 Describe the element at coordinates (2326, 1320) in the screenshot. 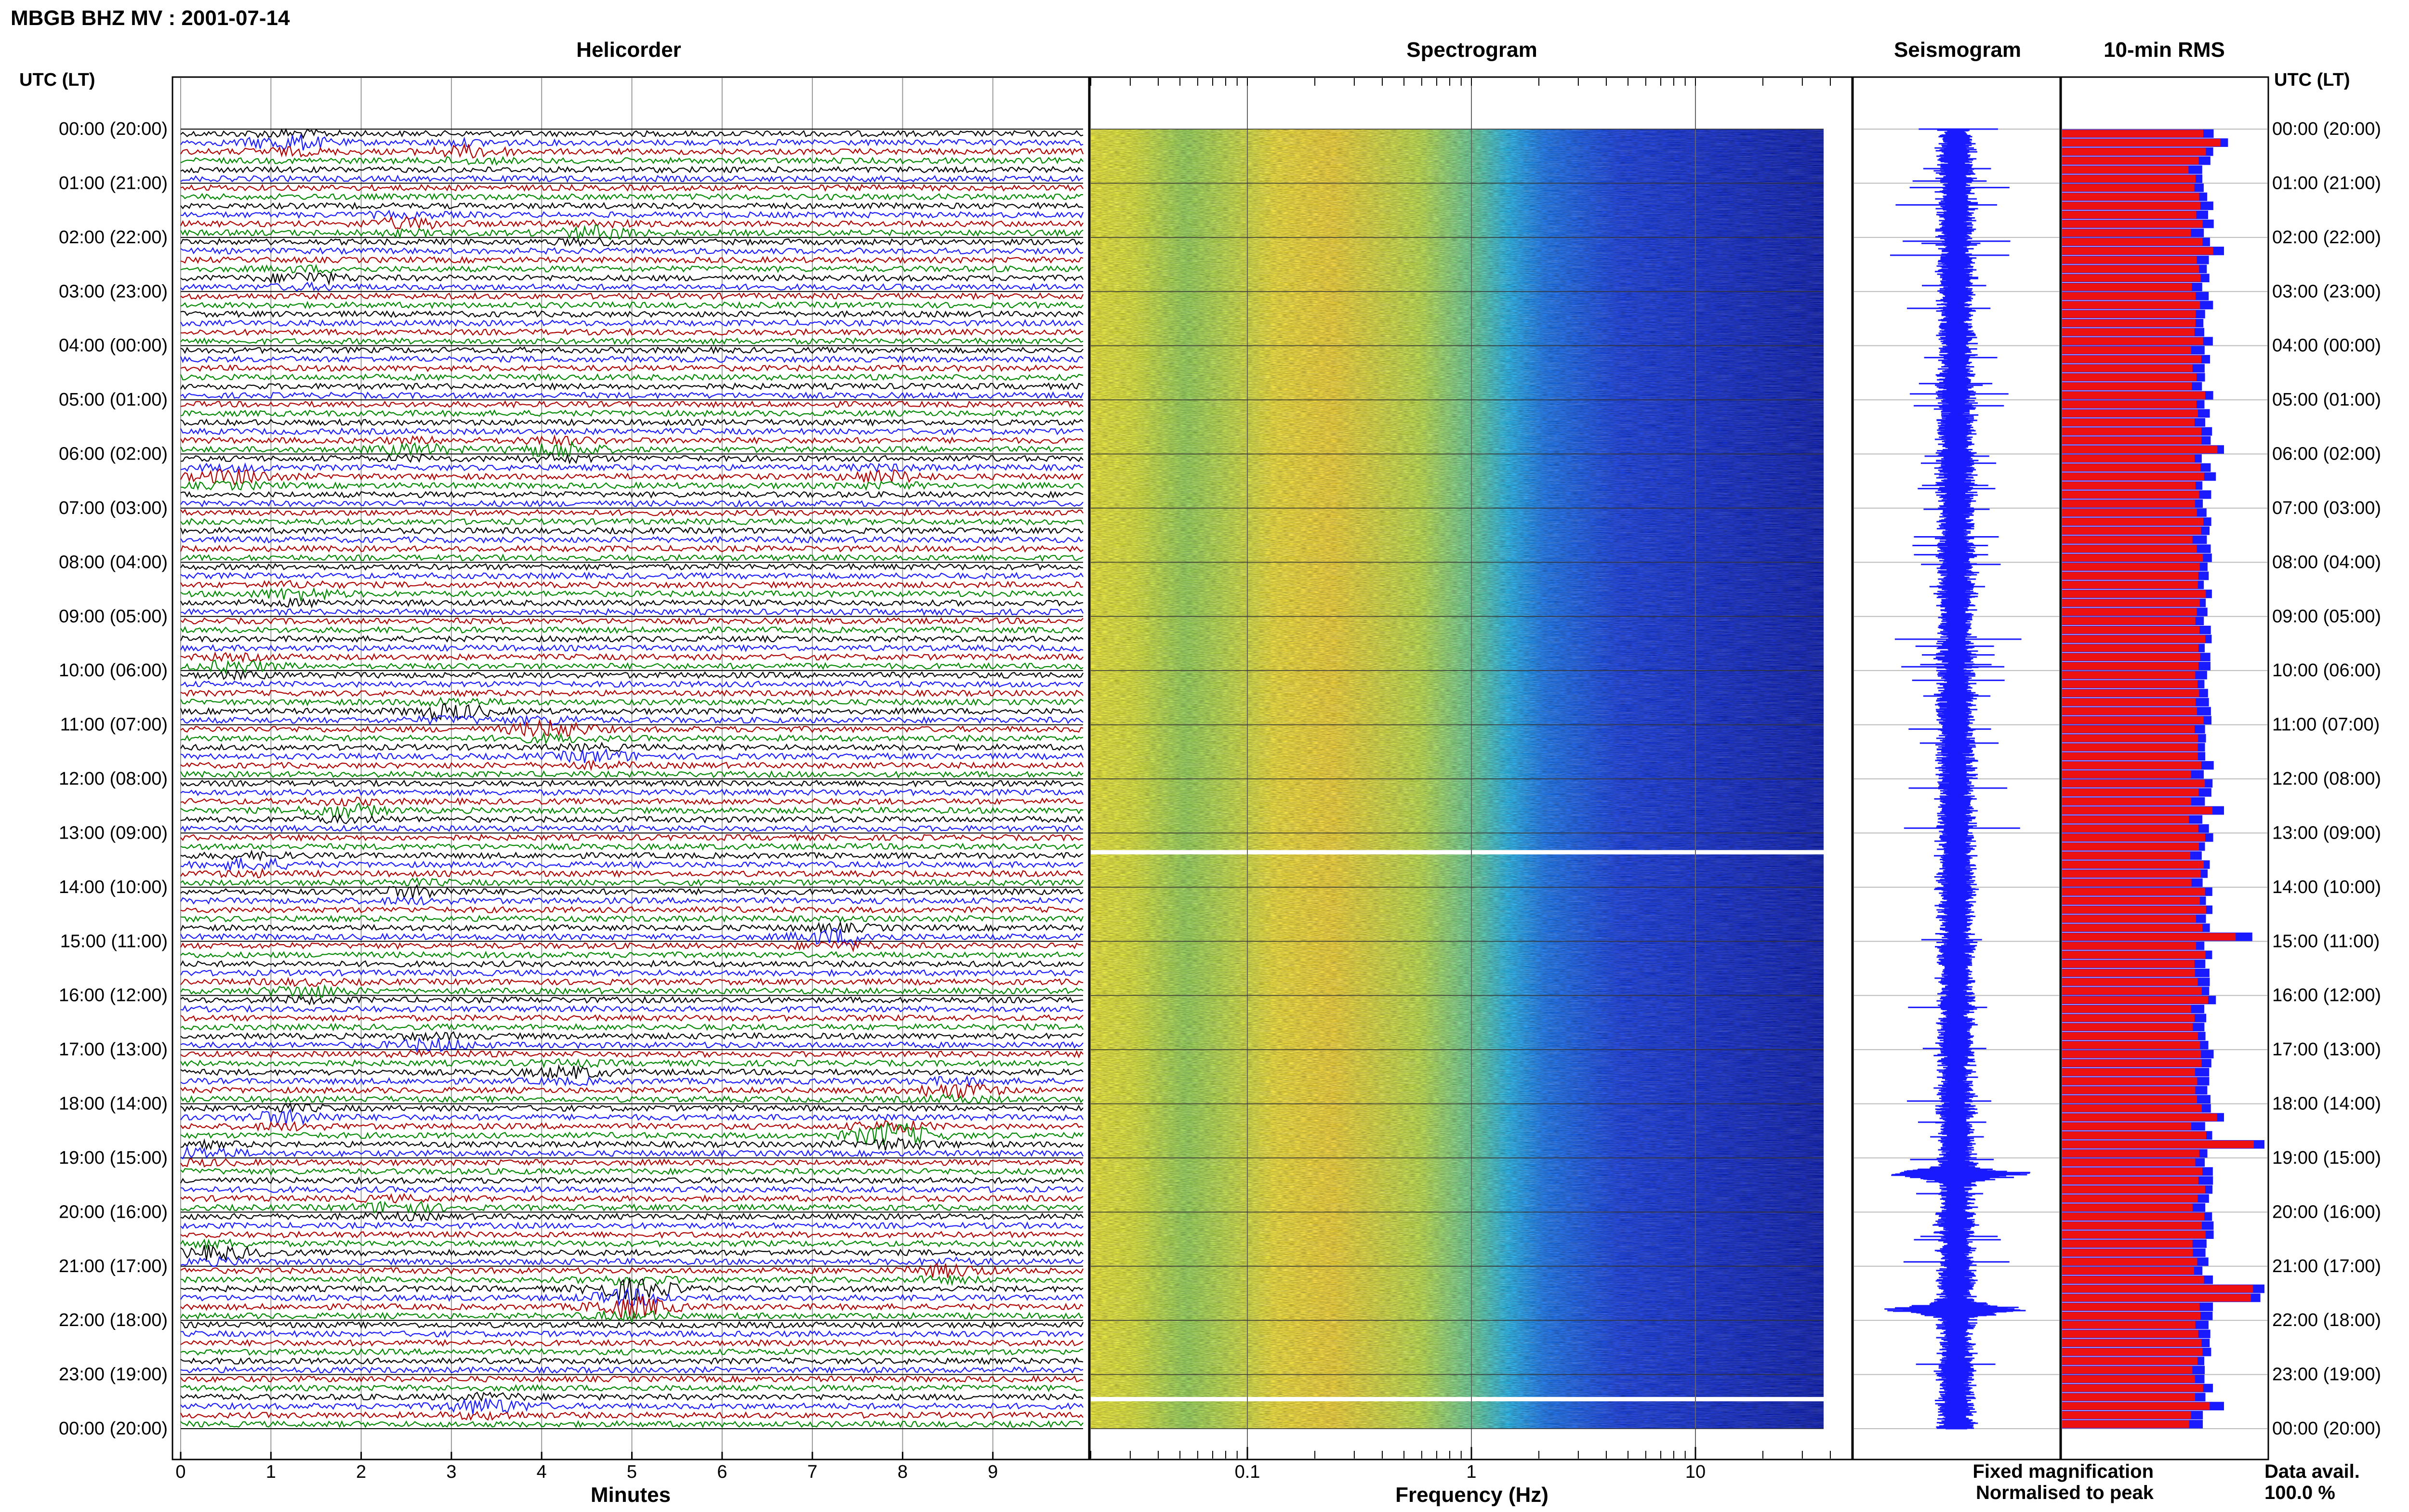

I see `time-label-right: 22:00 (18:00)` at that location.